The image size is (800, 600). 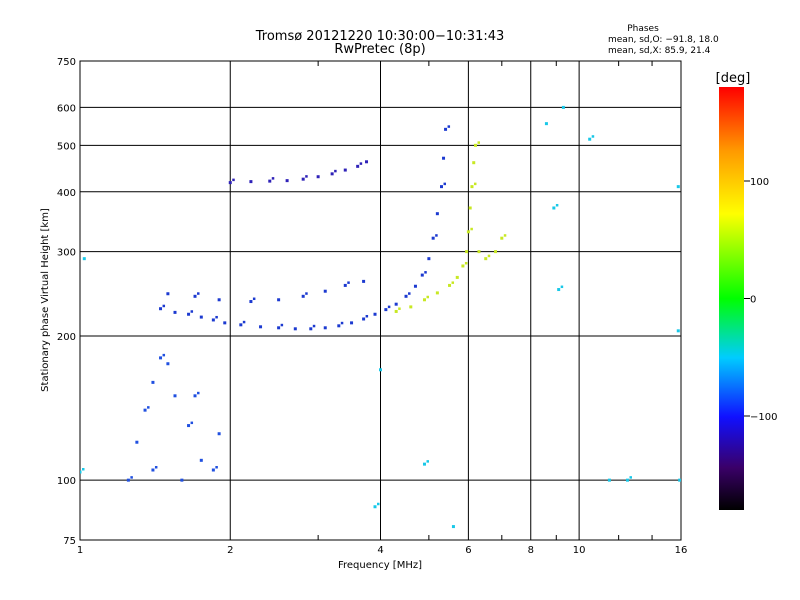 What do you see at coordinates (69, 541) in the screenshot?
I see `y-tick-label: 75` at bounding box center [69, 541].